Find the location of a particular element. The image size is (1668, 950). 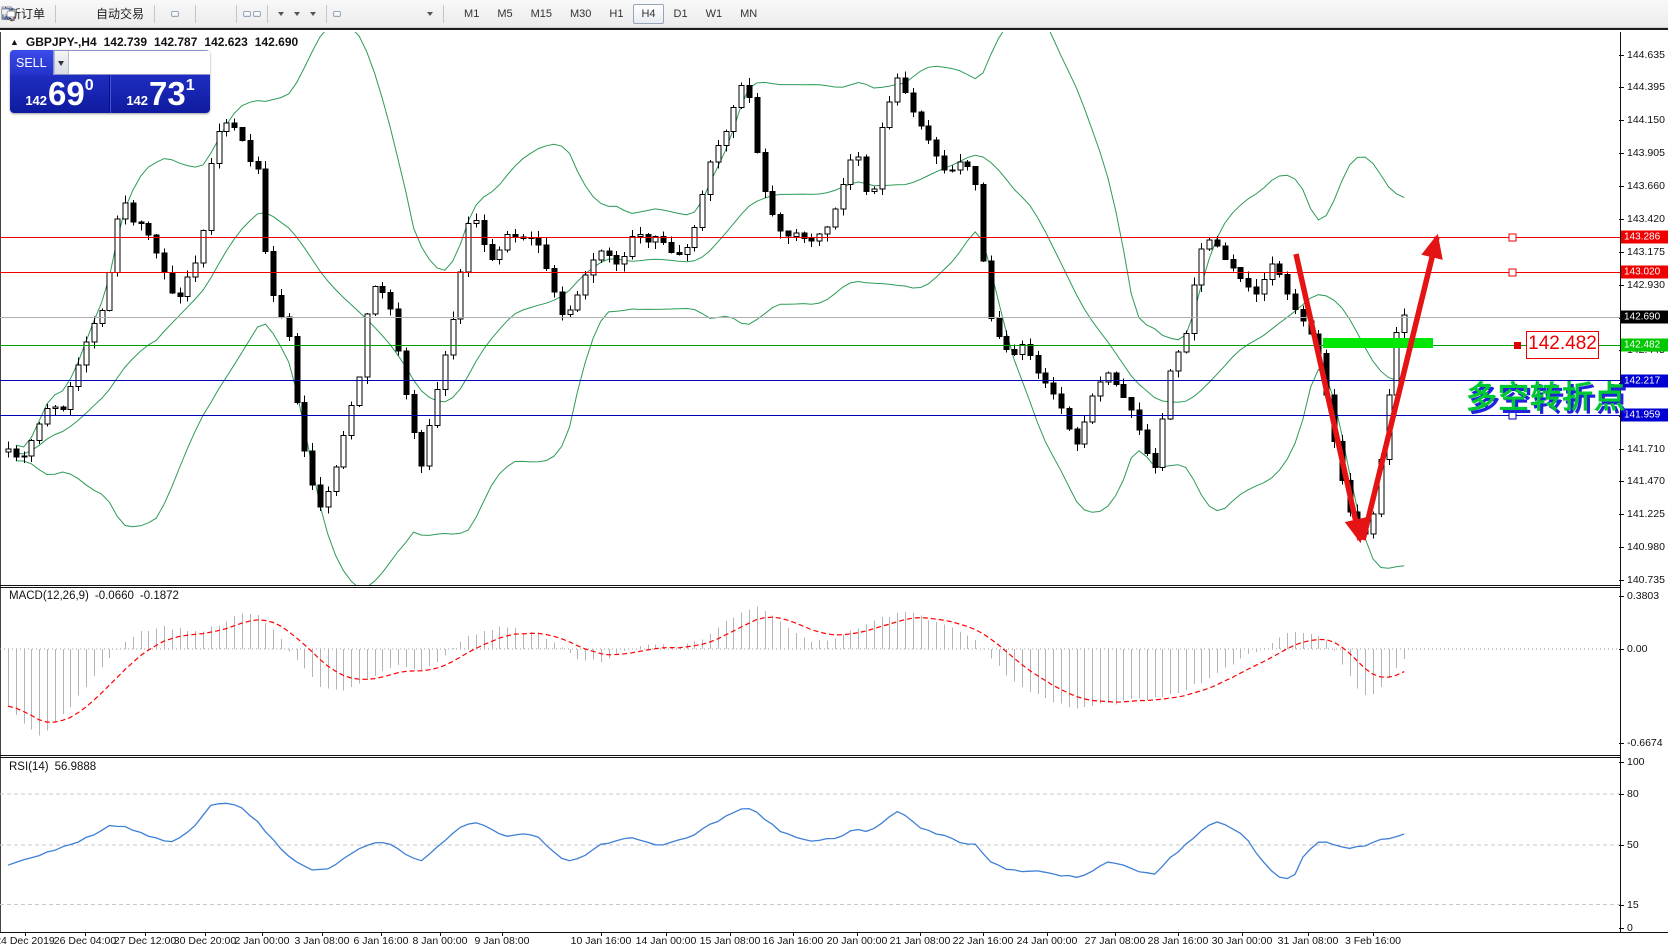

price-tick-label: 141.225 is located at coordinates (1646, 514).